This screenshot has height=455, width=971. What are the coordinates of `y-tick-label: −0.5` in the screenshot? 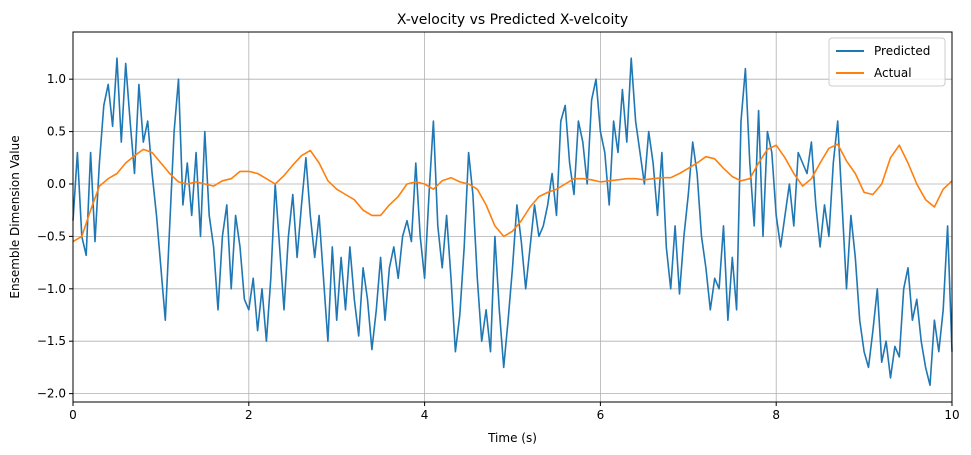 It's located at (51, 236).